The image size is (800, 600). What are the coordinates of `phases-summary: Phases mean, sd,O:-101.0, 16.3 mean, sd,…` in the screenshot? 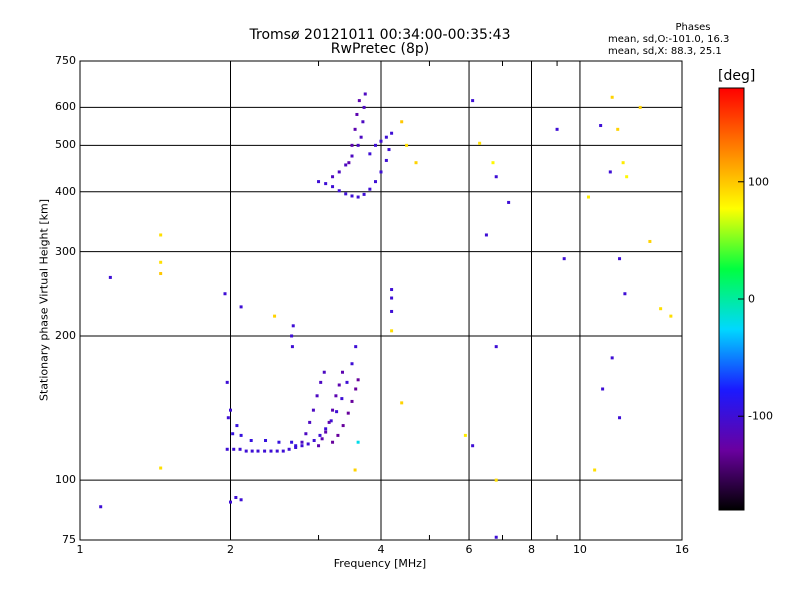 It's located at (693, 40).